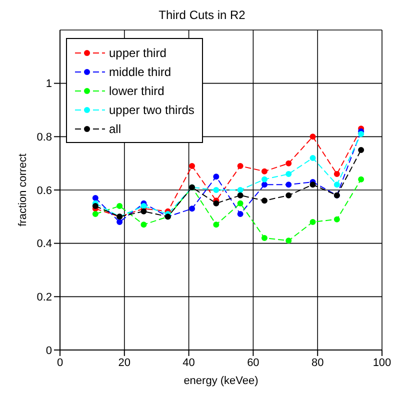  Describe the element at coordinates (44, 298) in the screenshot. I see `y-tick-label: 0.2` at that location.